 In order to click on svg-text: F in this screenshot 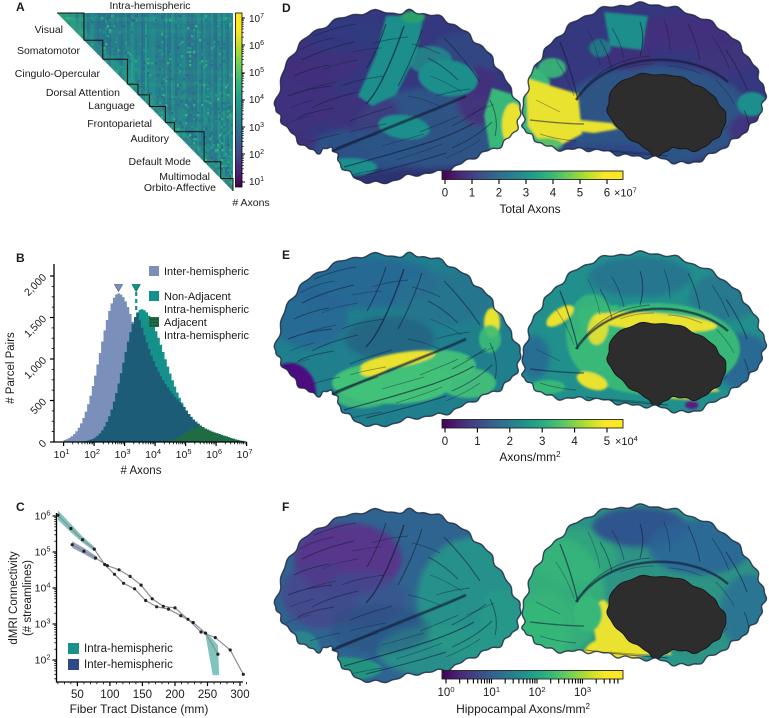, I will do `click(285, 507)`.